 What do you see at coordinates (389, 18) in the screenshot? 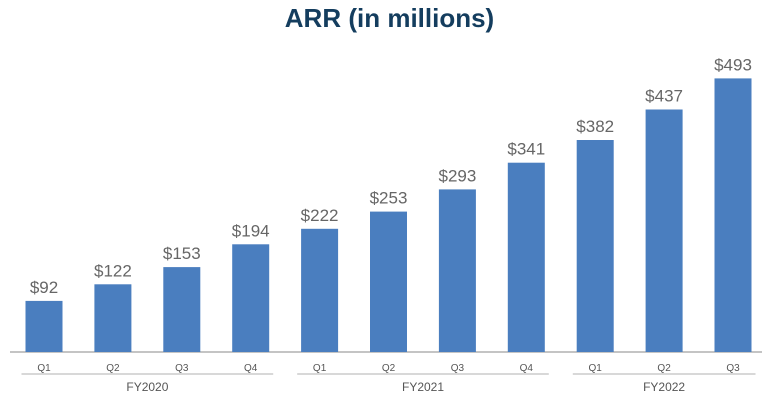
I see `chart-title: ARR (in millions)` at bounding box center [389, 18].